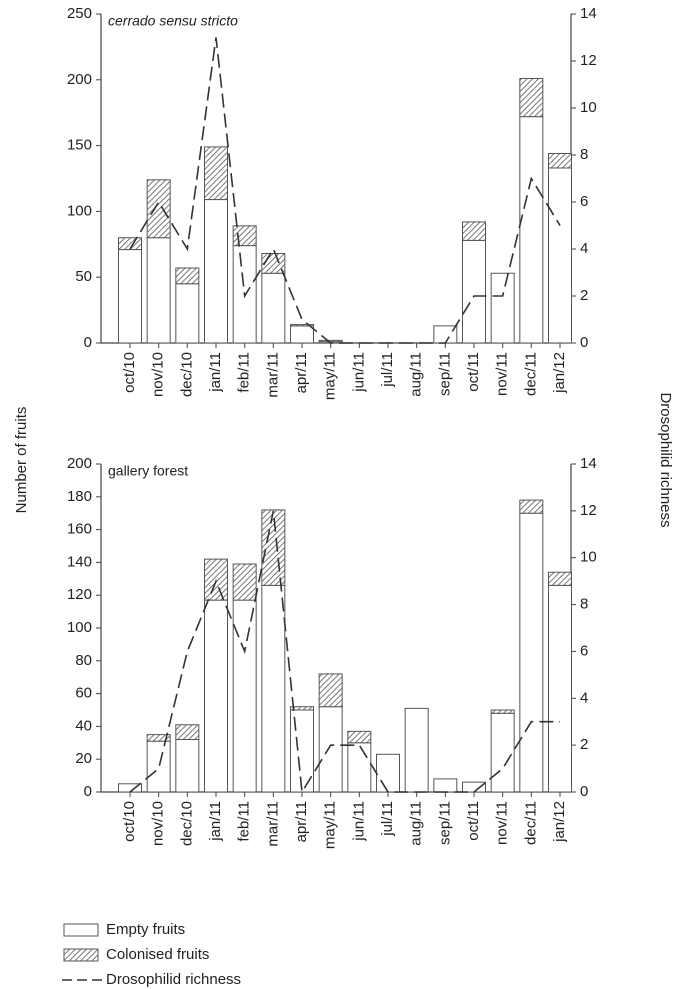 The width and height of the screenshot is (688, 989). Describe the element at coordinates (330, 825) in the screenshot. I see `x-tick-label: may/11` at that location.